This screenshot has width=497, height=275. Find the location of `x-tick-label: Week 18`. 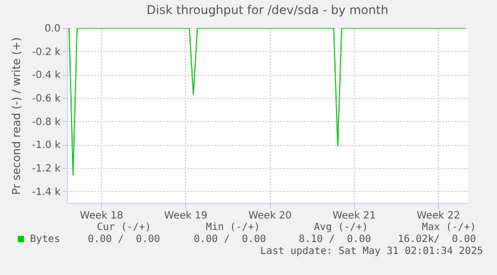

x-tick-label: Week 18 is located at coordinates (102, 216).